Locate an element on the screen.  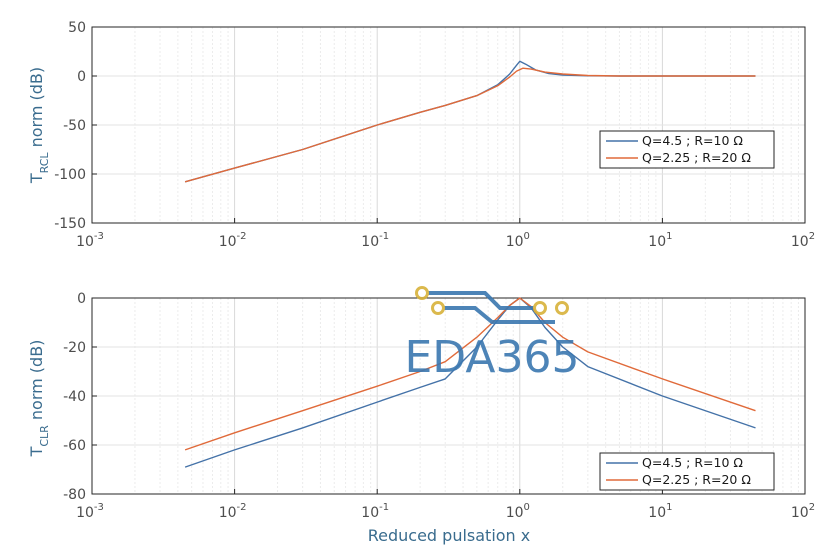
y-tick-label: -80 is located at coordinates (74, 495).